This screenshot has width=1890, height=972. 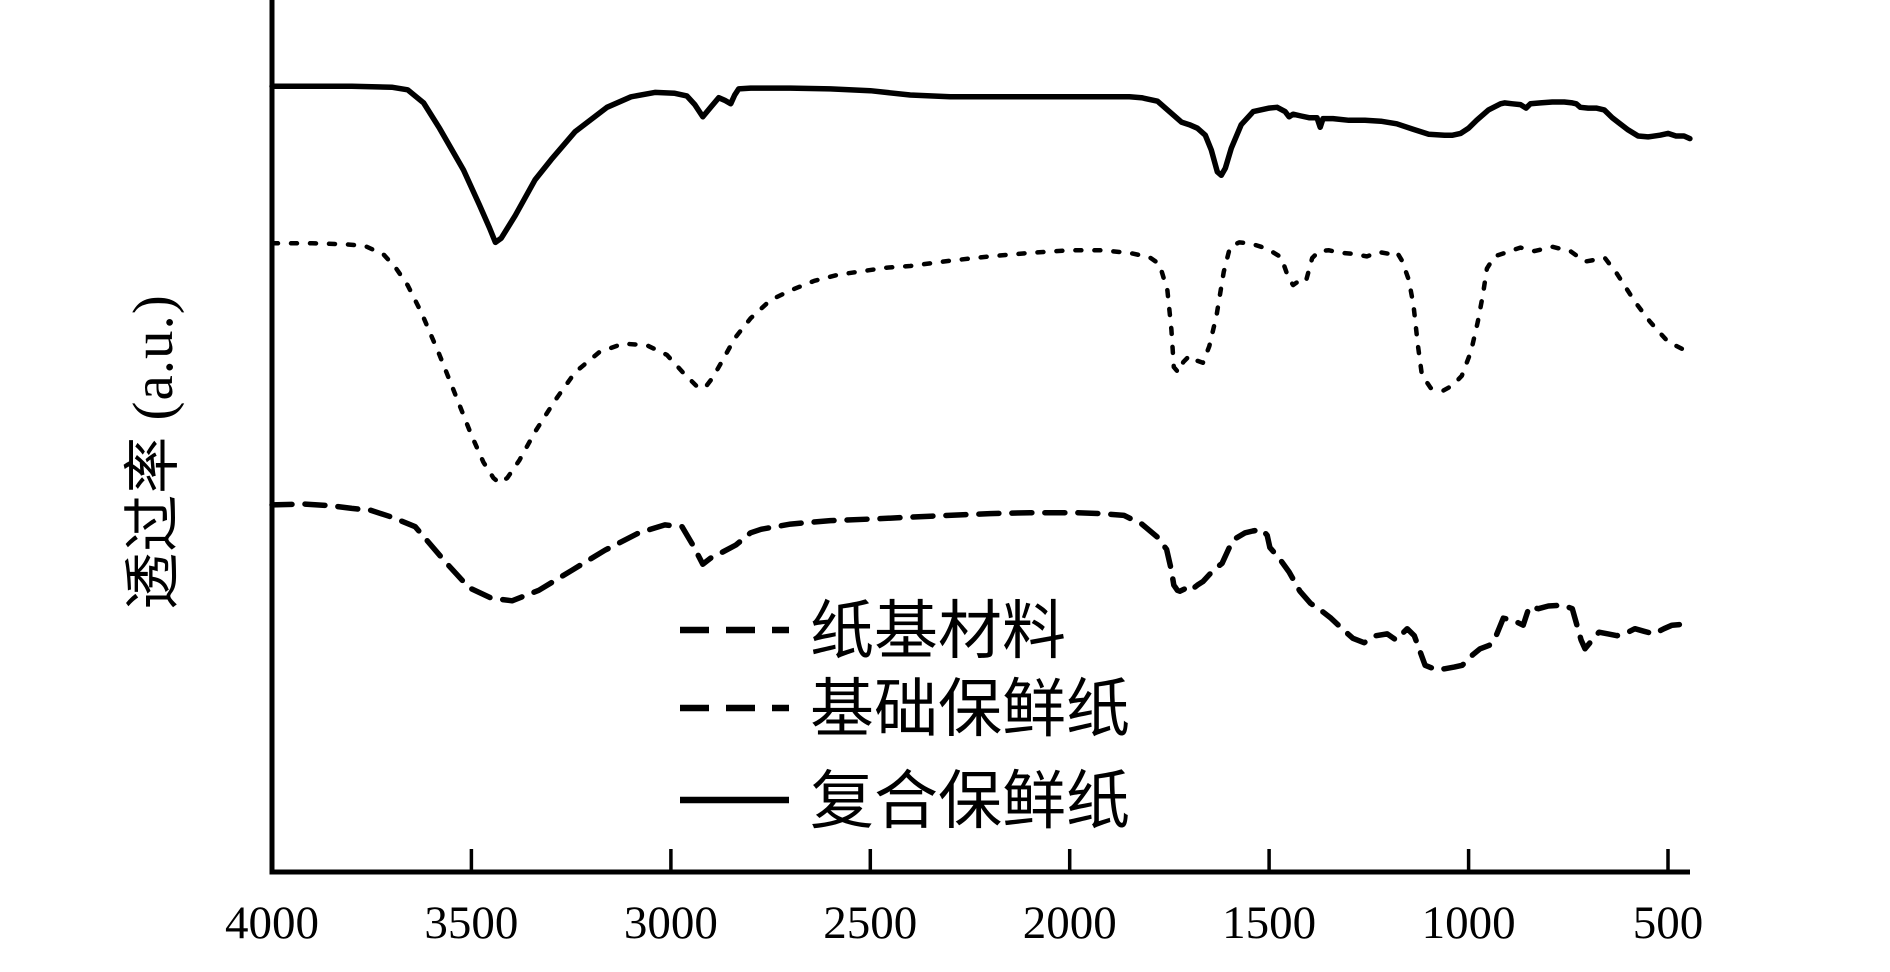 I want to click on legend-item-paper-base: 纸基材料, so click(x=873, y=631).